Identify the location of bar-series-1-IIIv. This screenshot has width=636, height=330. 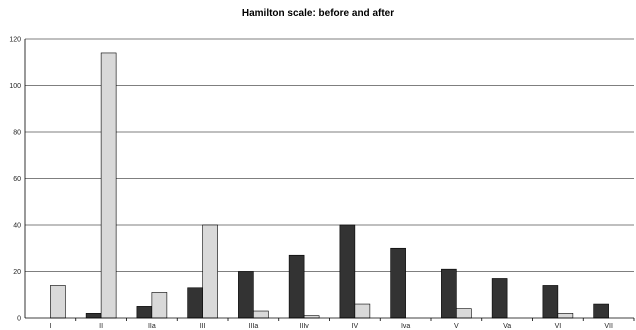
(296, 286).